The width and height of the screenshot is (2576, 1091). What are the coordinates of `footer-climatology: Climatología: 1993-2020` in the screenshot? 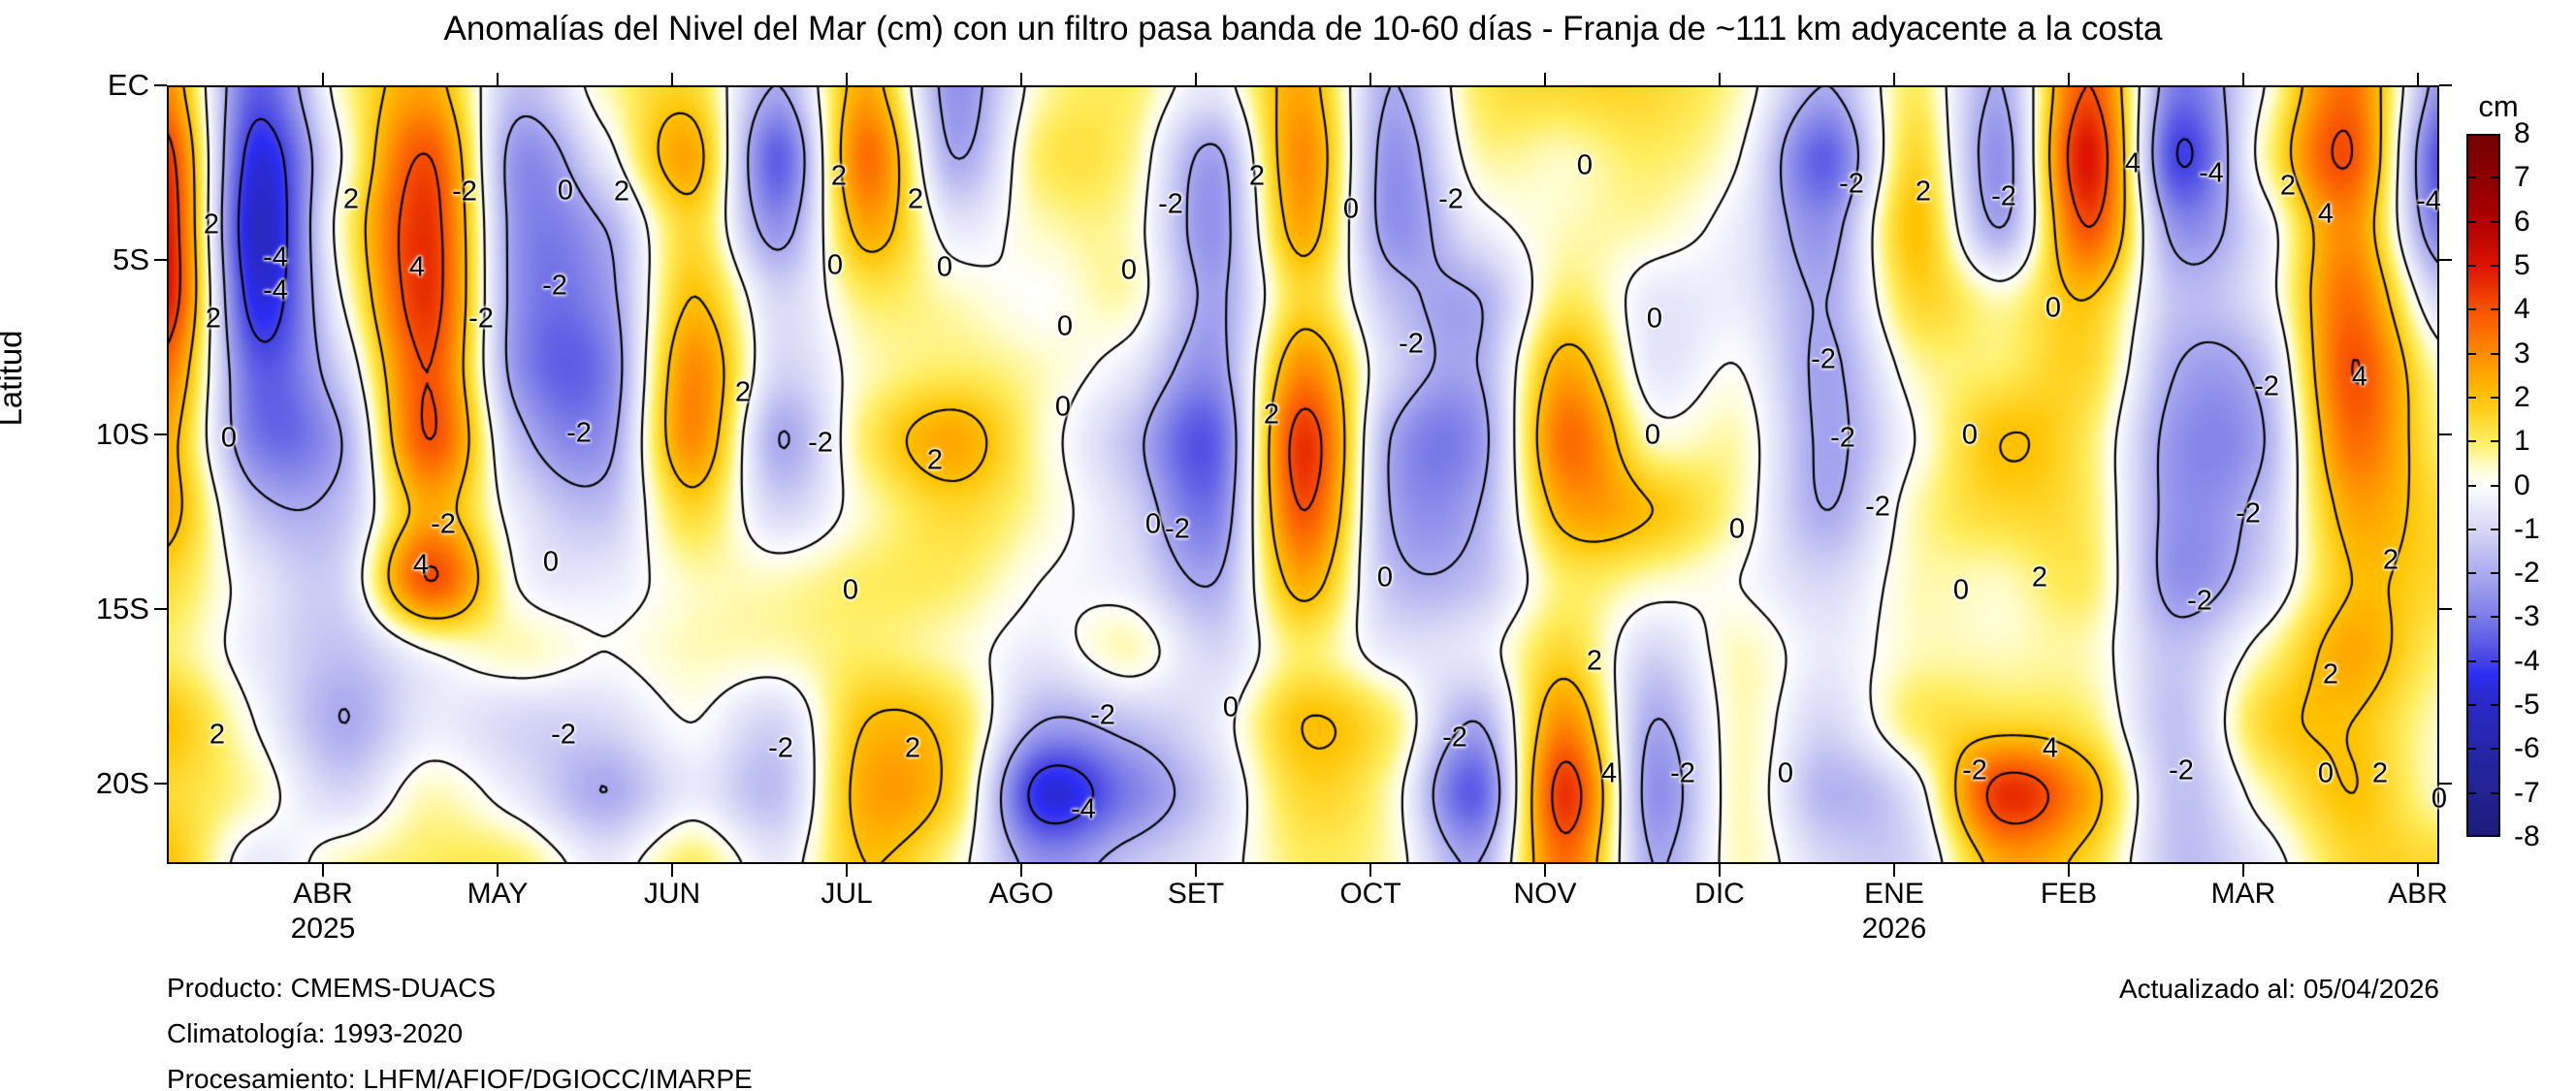 It's located at (315, 1033).